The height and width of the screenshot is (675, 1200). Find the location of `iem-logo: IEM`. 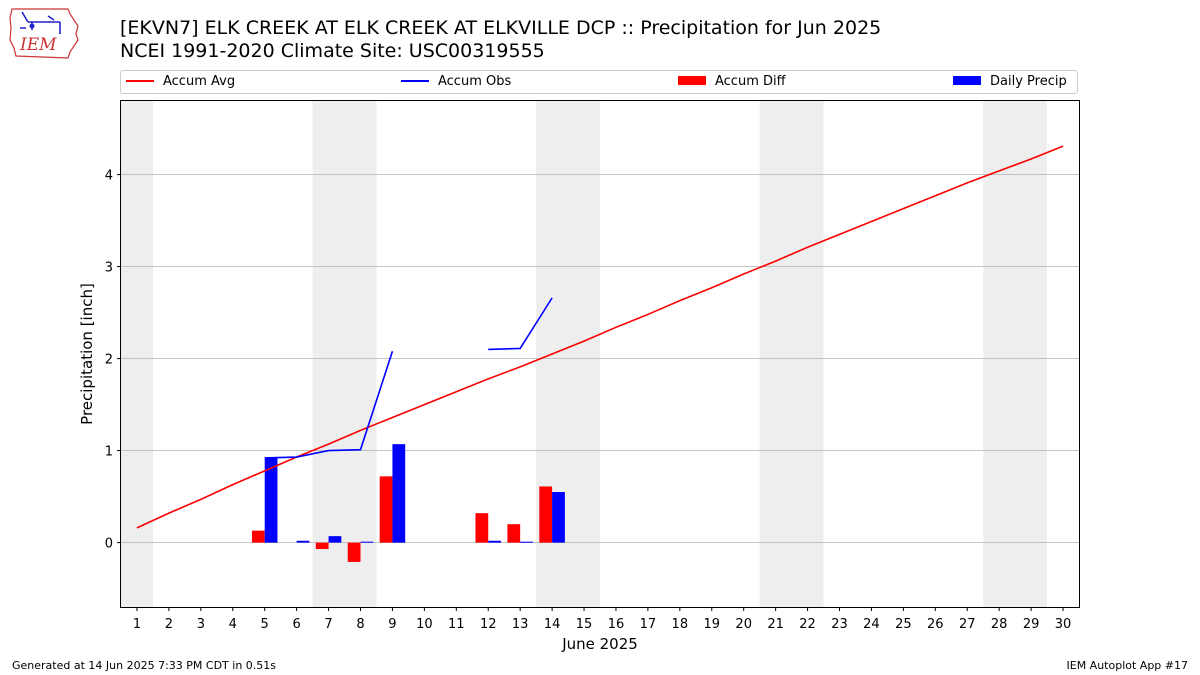

iem-logo: IEM is located at coordinates (44, 33).